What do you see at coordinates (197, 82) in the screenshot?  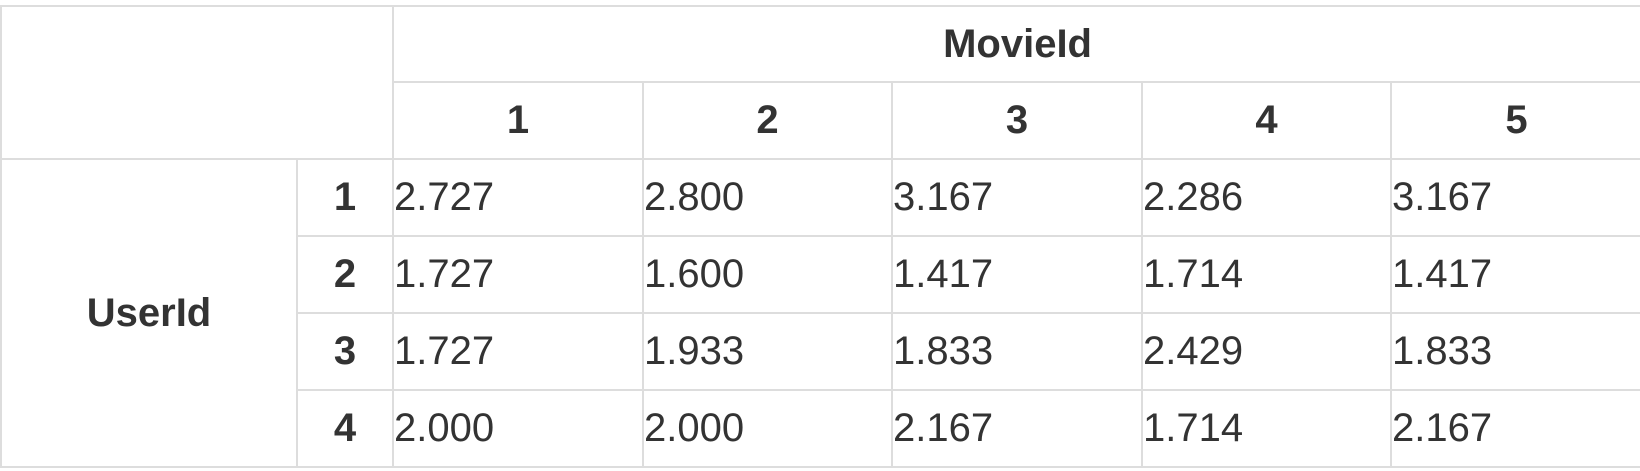 I see `corner-cell` at bounding box center [197, 82].